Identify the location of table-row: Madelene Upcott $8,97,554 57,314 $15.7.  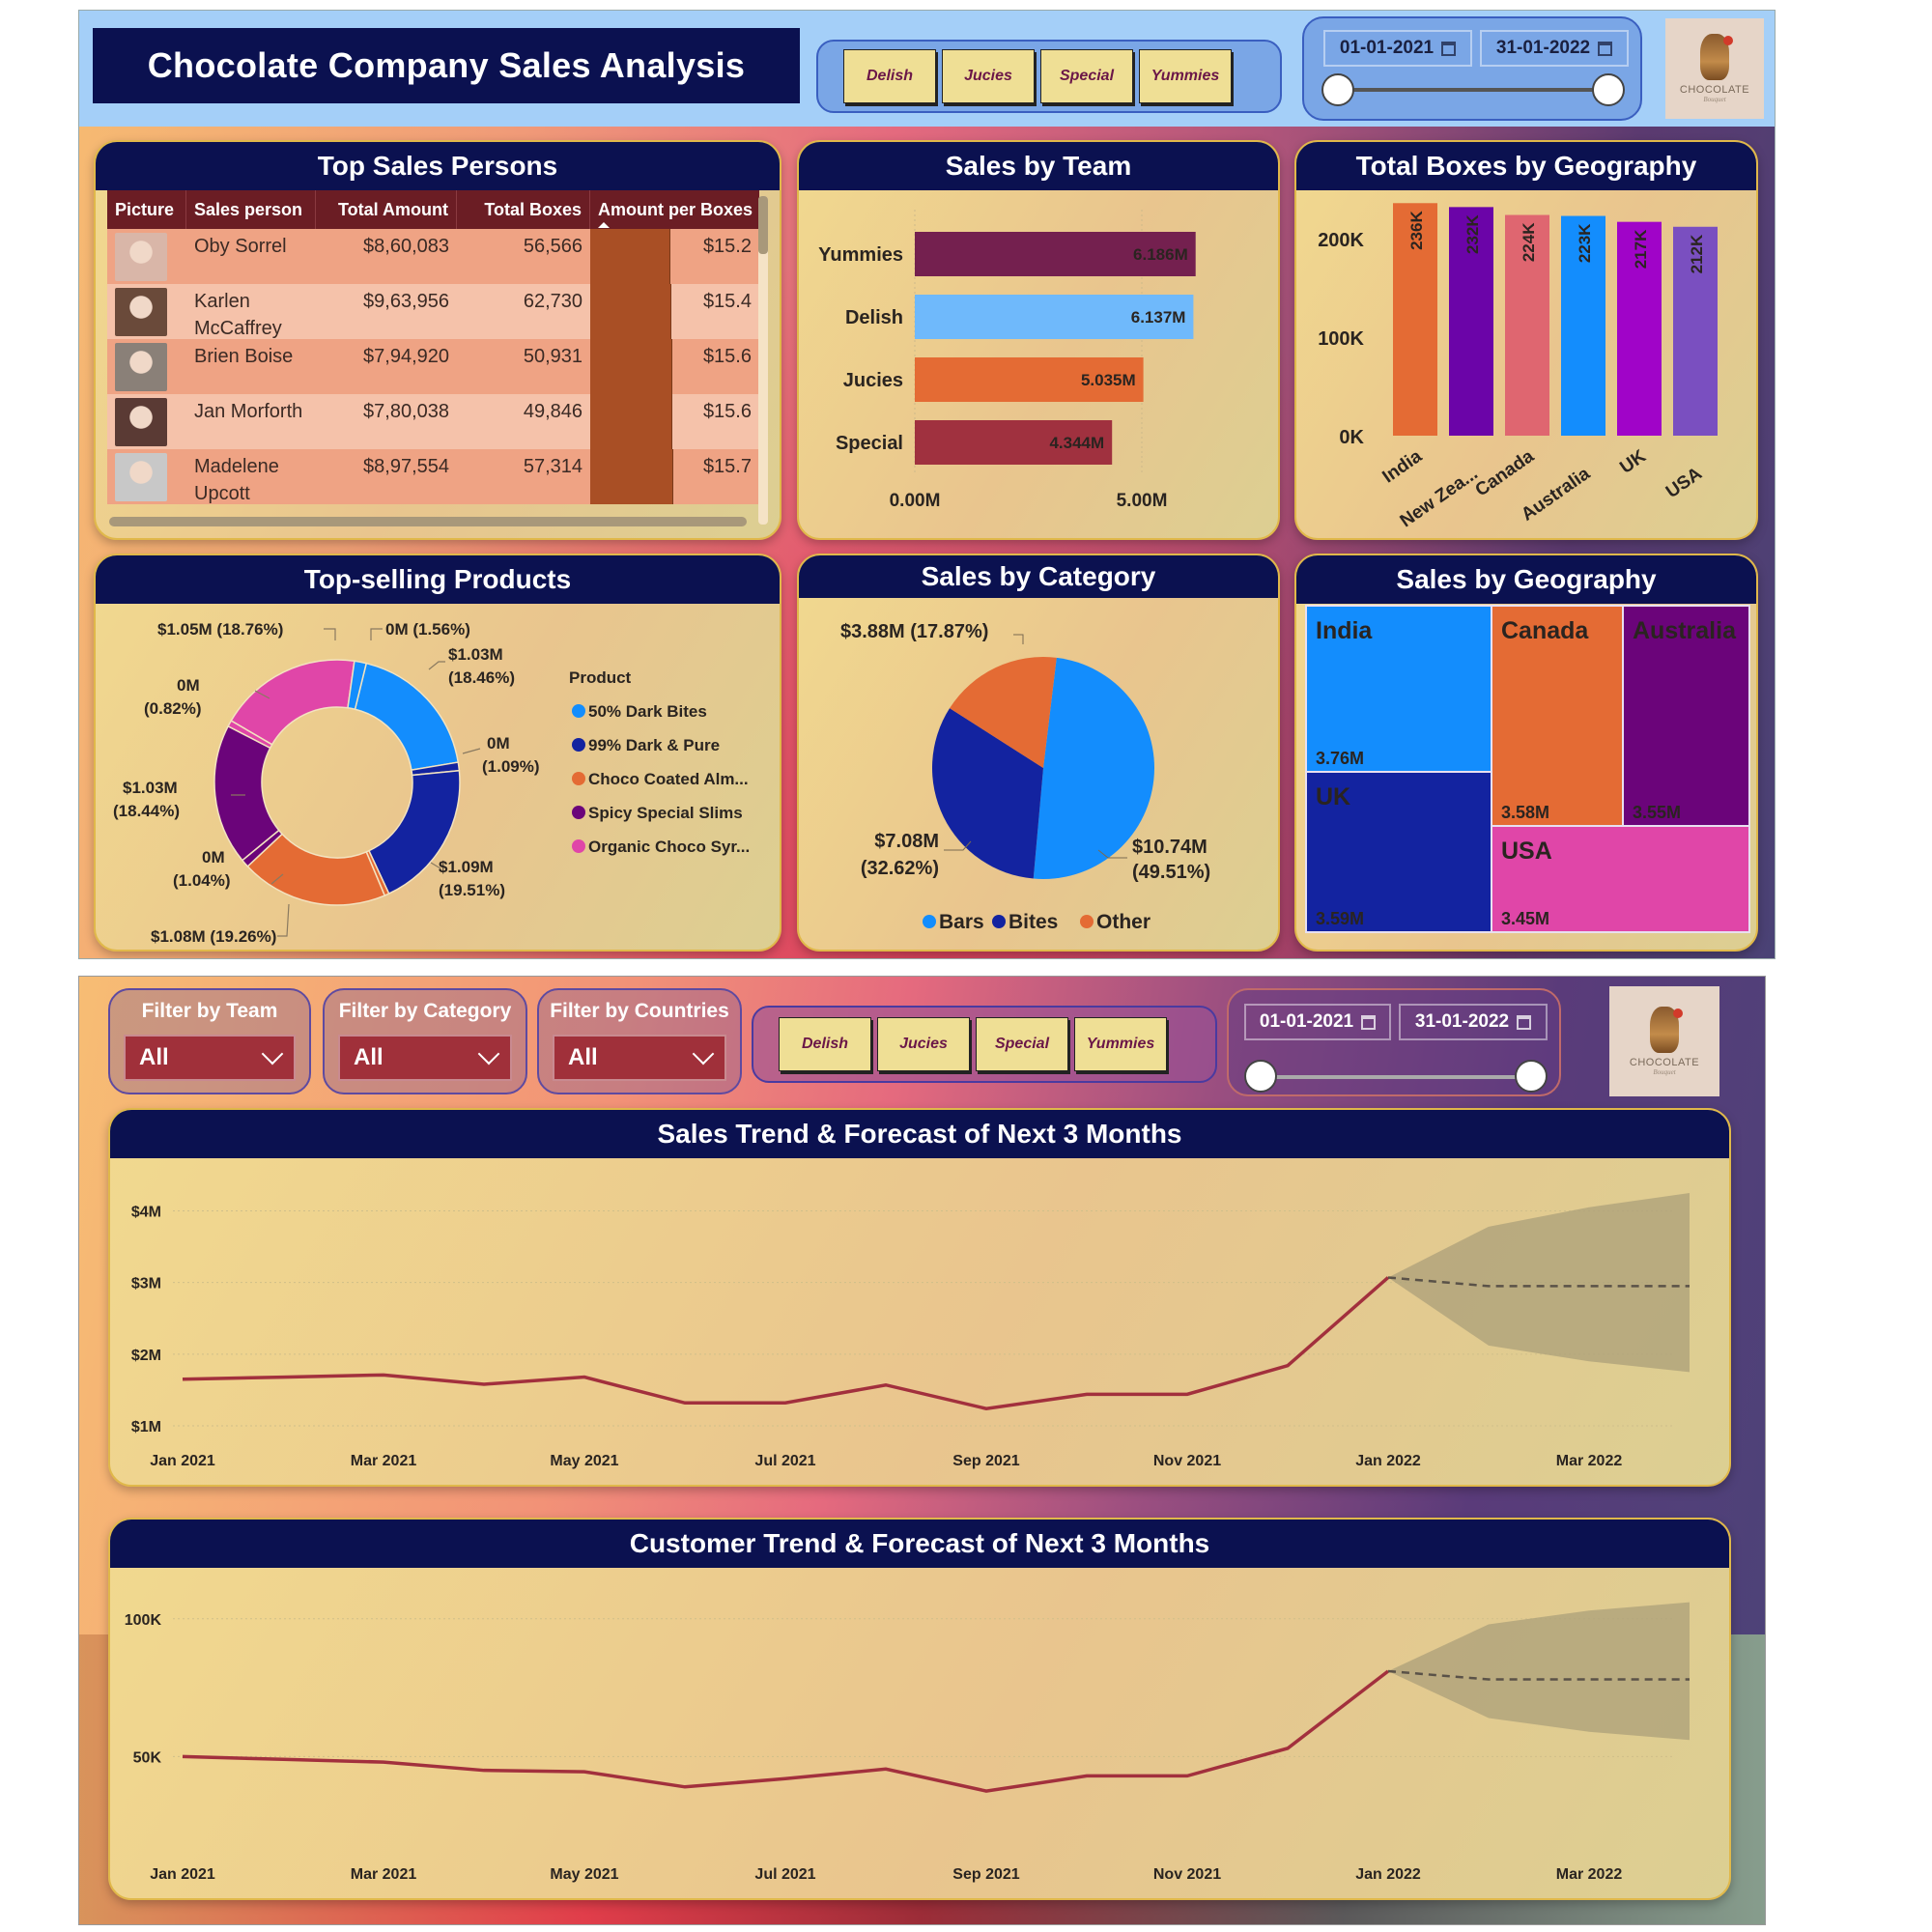
(433, 476).